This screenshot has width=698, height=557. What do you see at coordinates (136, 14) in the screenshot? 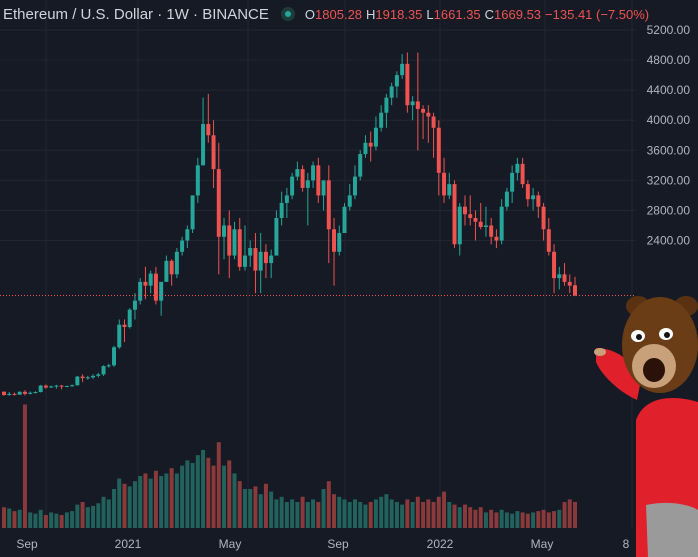
I see `symbol-title: Ethereum / U.S. Dollar · 1W · BINANCE` at bounding box center [136, 14].